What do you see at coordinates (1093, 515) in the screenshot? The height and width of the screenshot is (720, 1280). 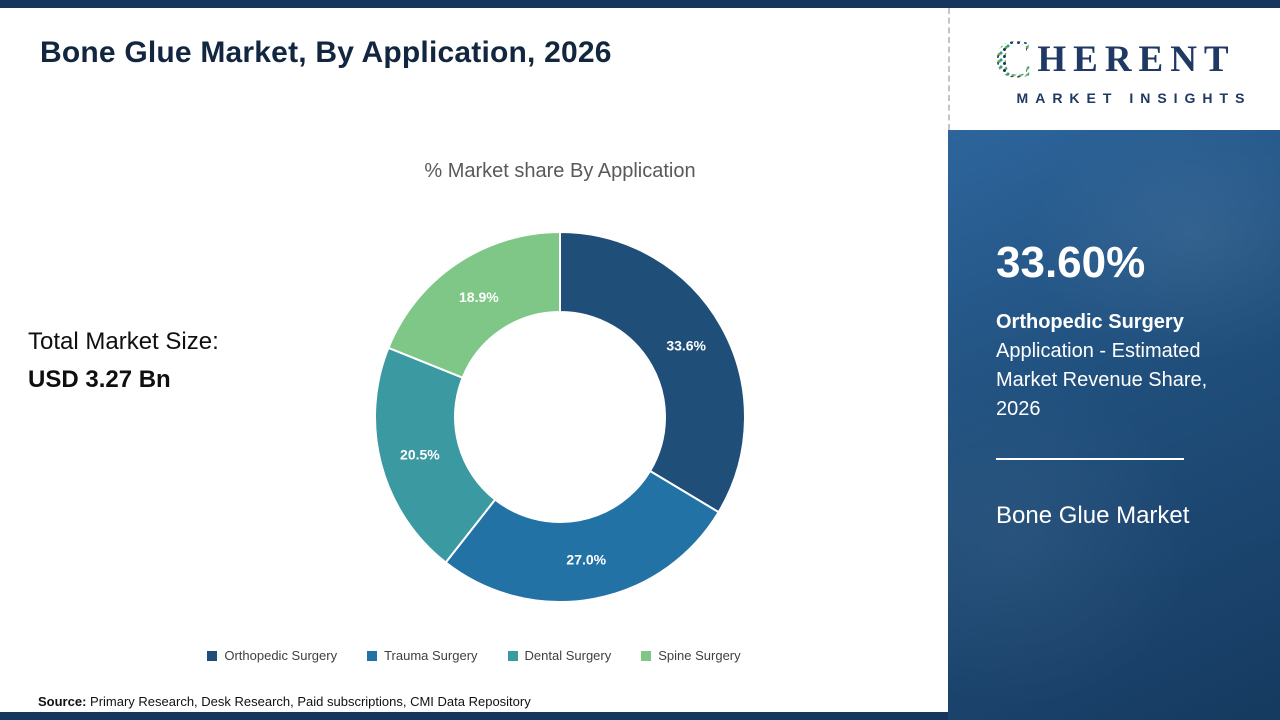 I see `panel-market-name: Bone Glue Market` at bounding box center [1093, 515].